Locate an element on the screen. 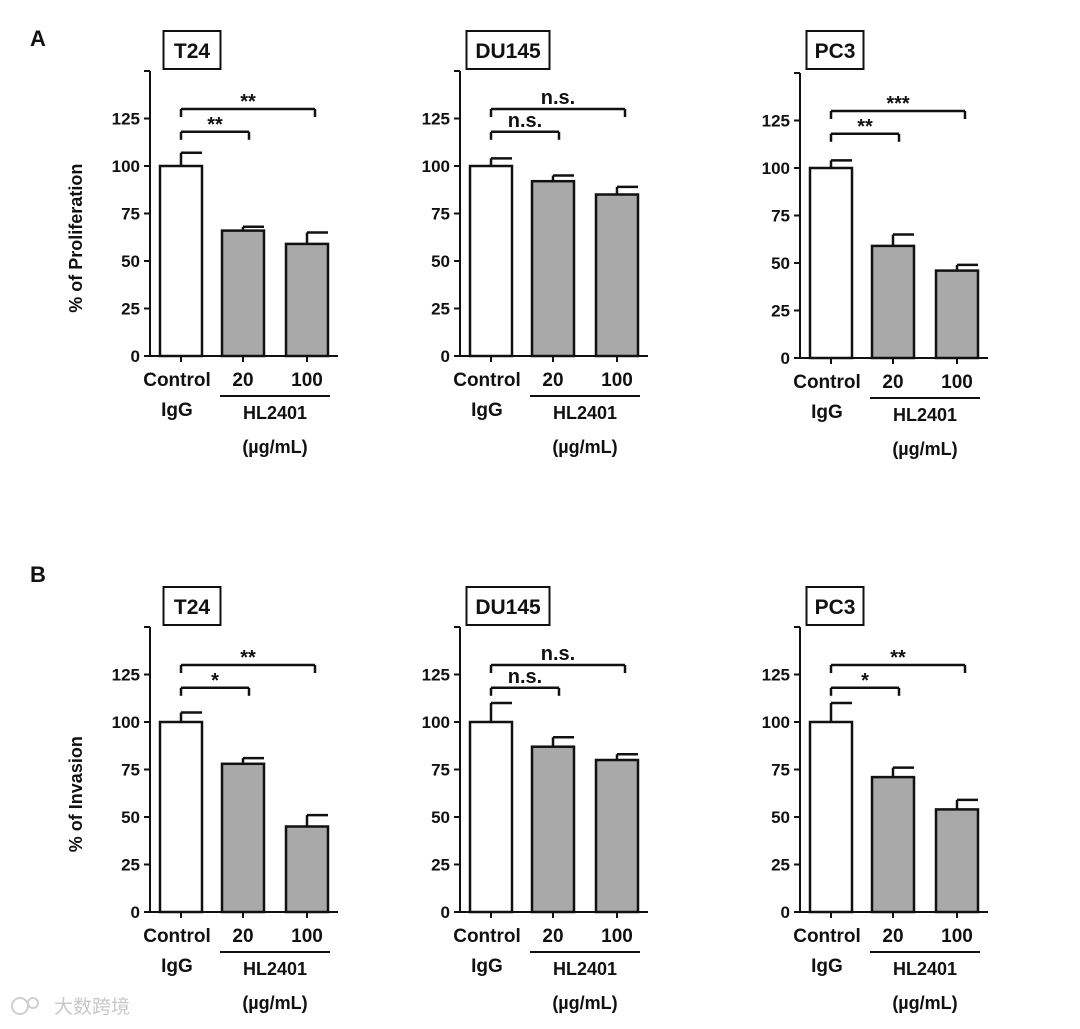 The height and width of the screenshot is (1029, 1080). y-axis-label: % of Invasion is located at coordinates (76, 794).